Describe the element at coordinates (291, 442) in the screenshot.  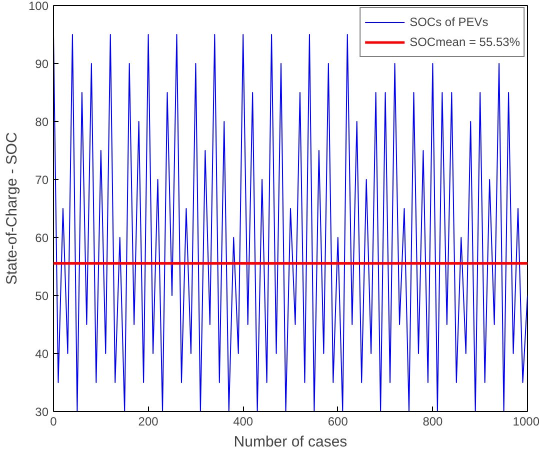
I see `x-axis-title: Number of cases` at that location.